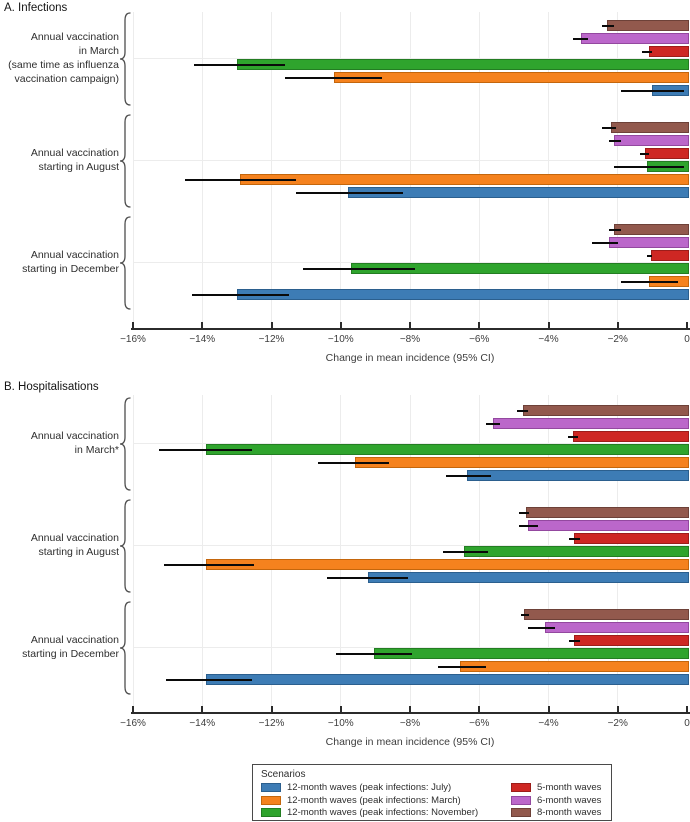 This screenshot has height=822, width=690. I want to click on group-label-line: in March*, so click(96, 450).